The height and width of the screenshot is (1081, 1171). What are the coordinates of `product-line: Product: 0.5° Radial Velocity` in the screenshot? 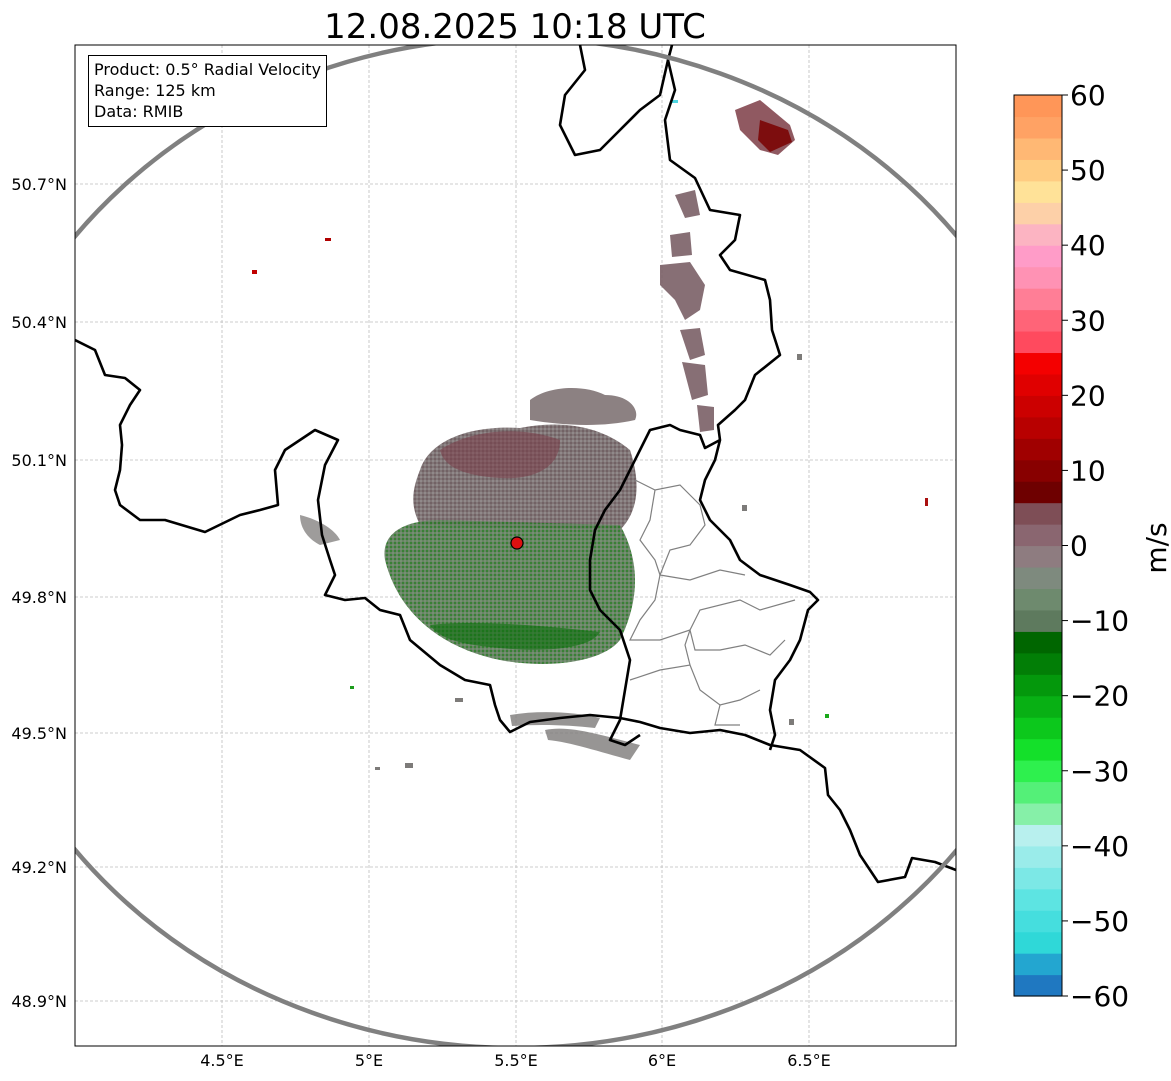 It's located at (208, 69).